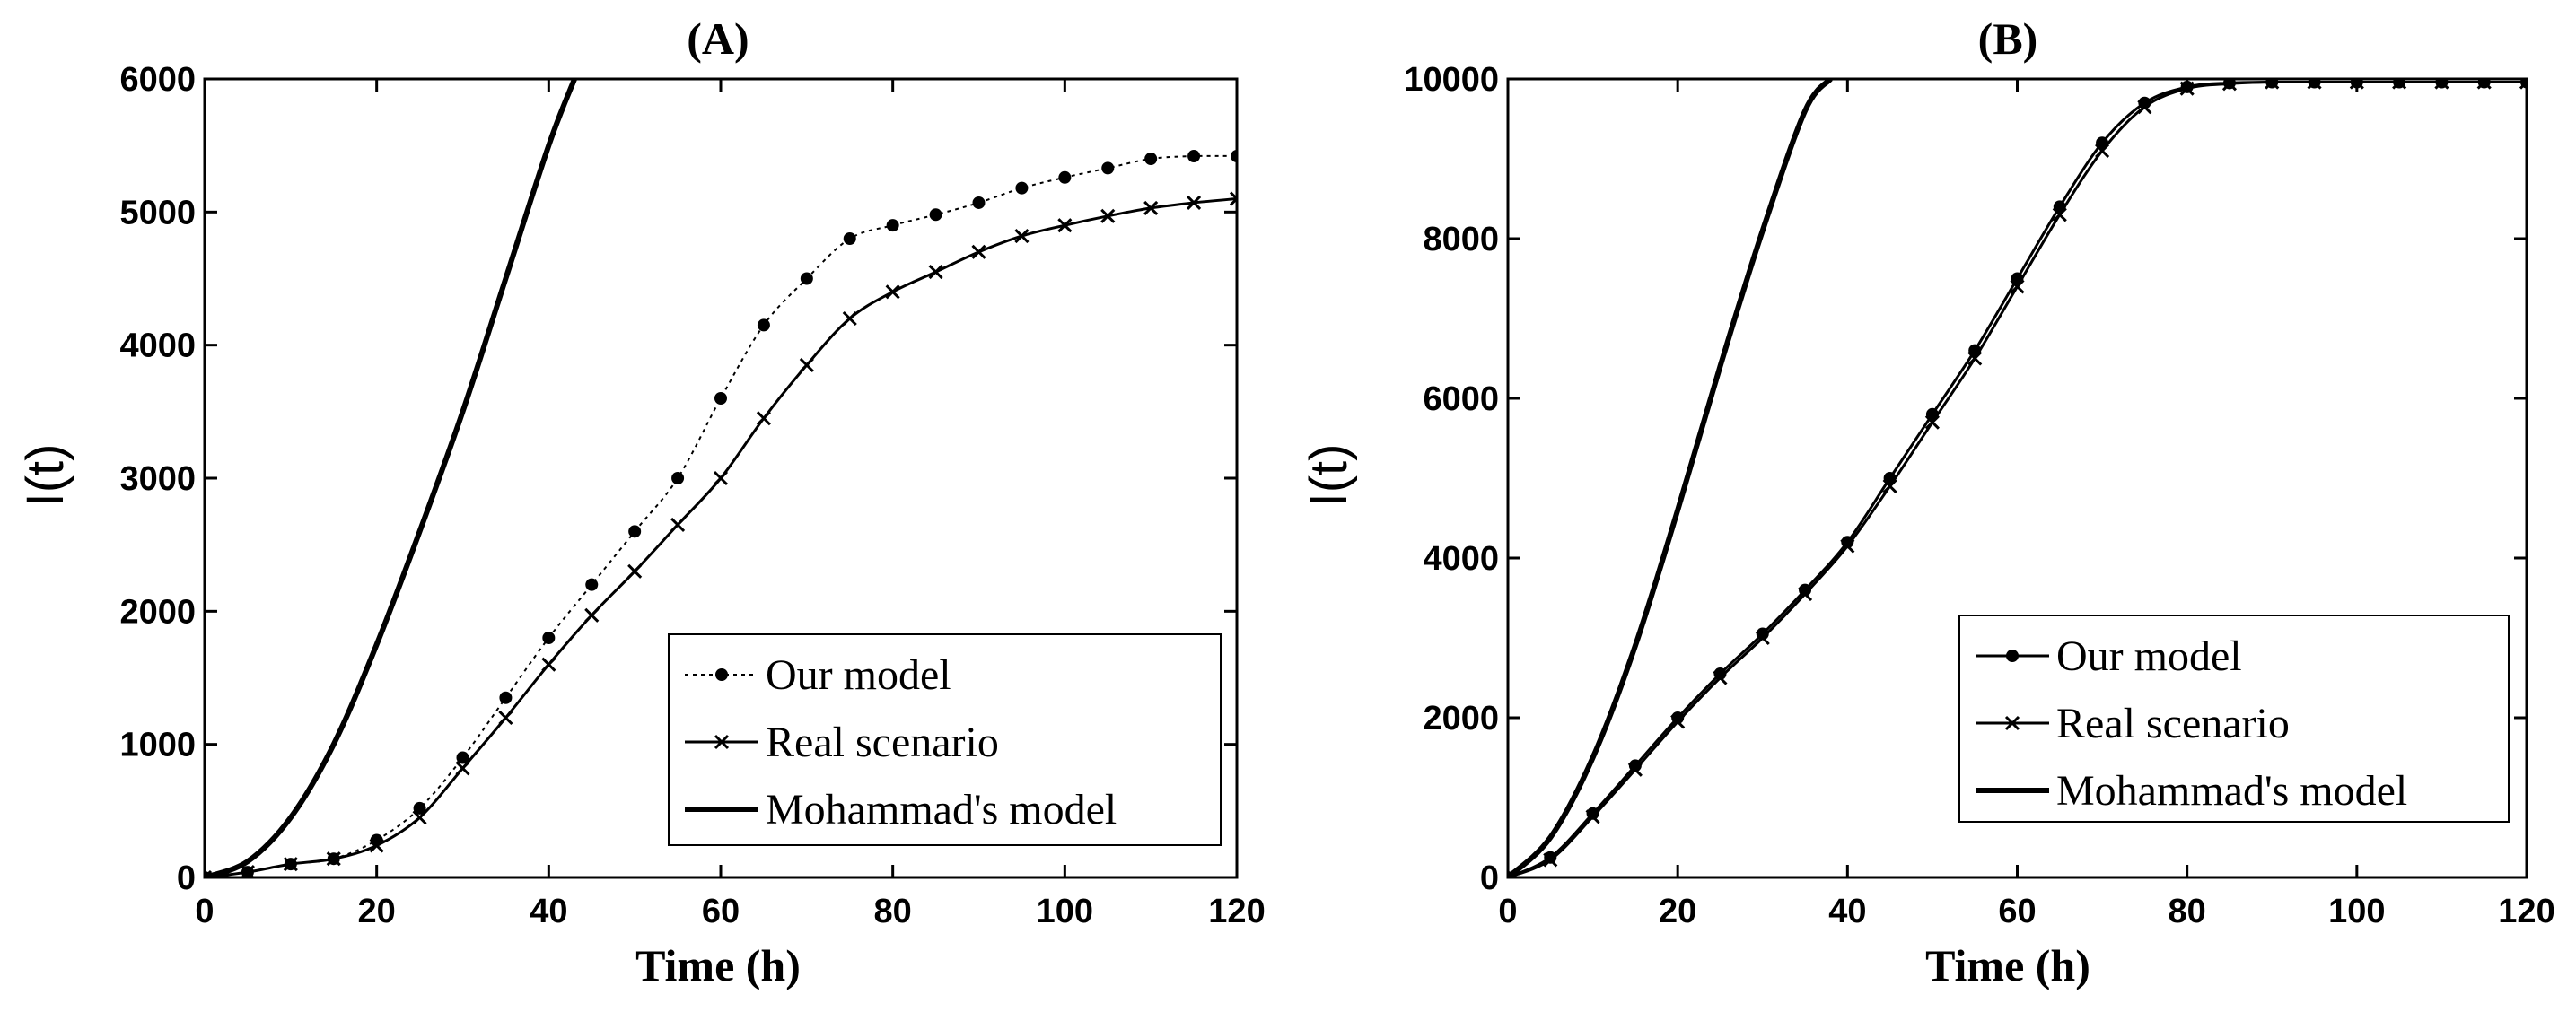 The image size is (2576, 1012). What do you see at coordinates (2007, 965) in the screenshot?
I see `panel-b-x-axis-label: Time (h)` at bounding box center [2007, 965].